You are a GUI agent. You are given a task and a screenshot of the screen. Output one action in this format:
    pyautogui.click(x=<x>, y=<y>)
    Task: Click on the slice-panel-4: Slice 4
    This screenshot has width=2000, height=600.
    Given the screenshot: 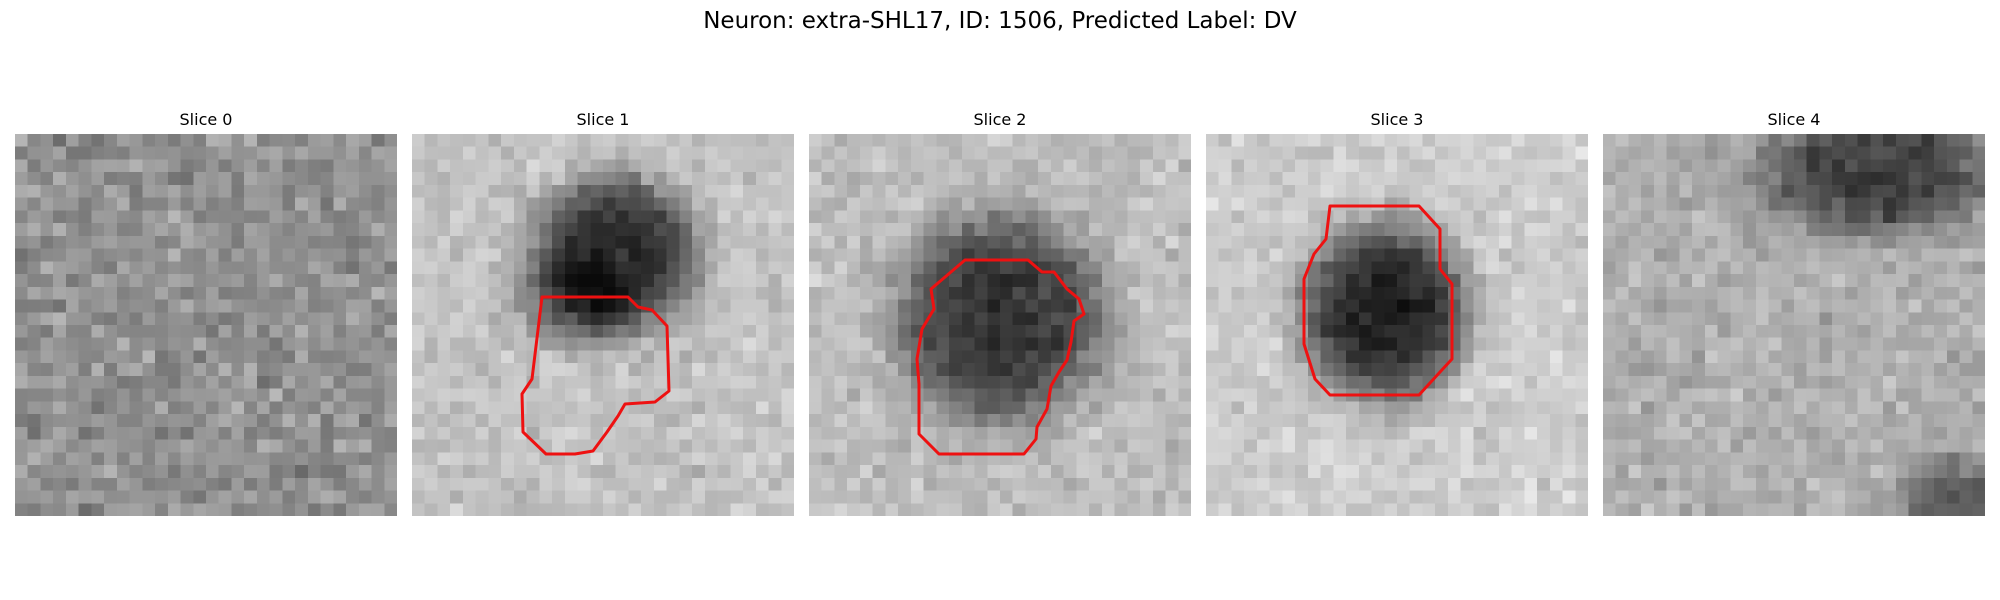 What is the action you would take?
    pyautogui.click(x=1794, y=313)
    